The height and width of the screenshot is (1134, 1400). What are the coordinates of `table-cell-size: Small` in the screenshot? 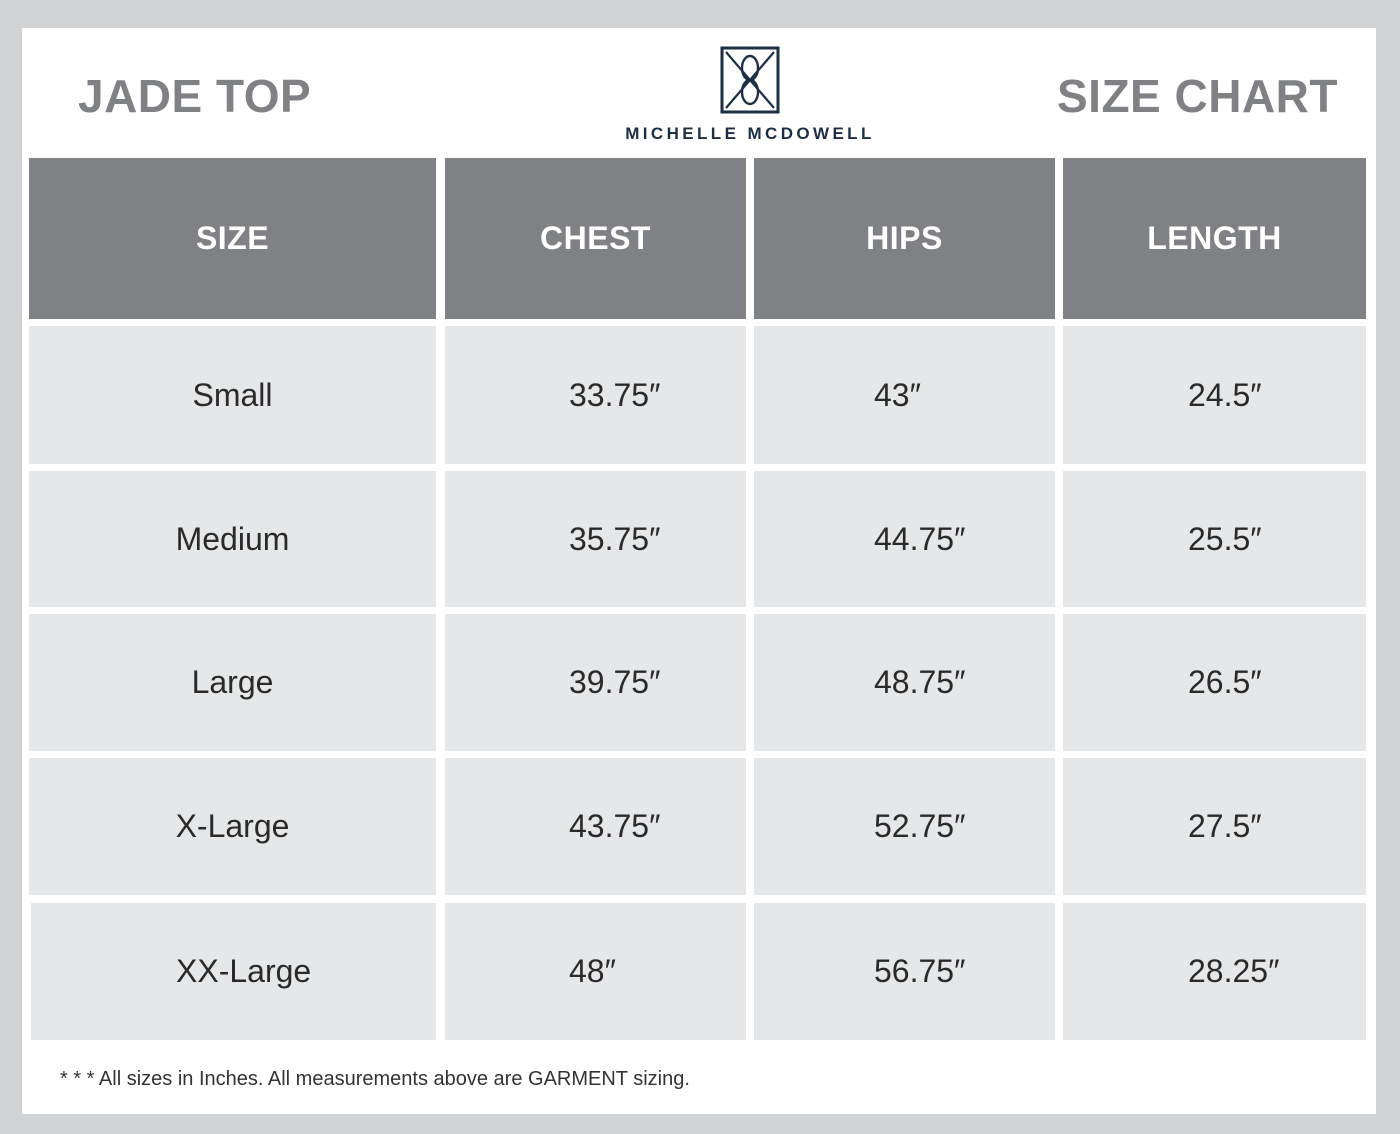 It's located at (232, 395).